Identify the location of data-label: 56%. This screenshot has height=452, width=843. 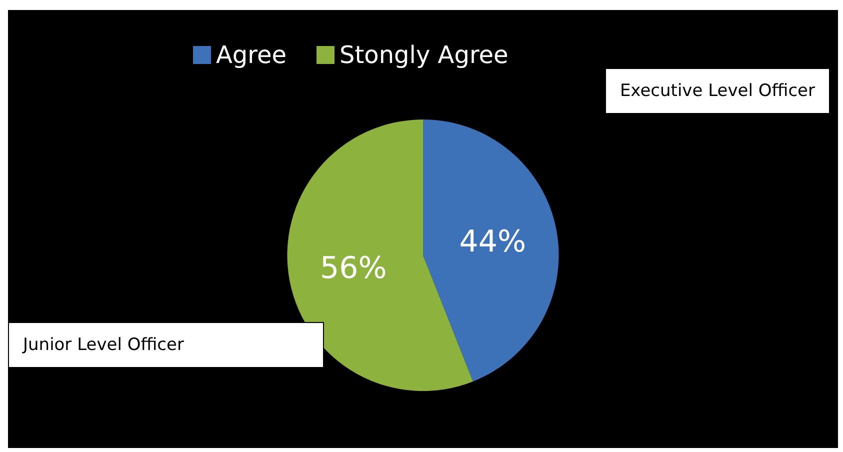
(353, 268).